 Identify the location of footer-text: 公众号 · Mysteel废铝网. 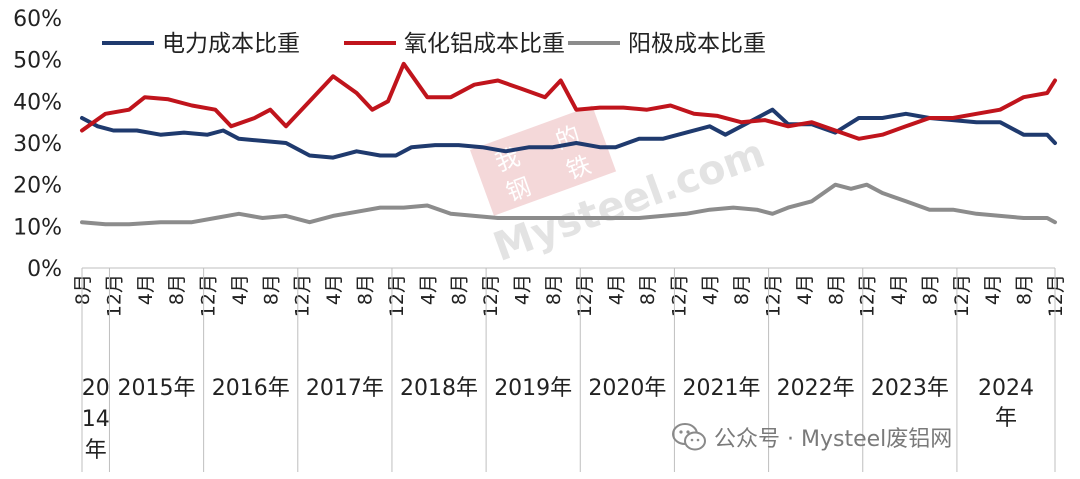
(833, 439).